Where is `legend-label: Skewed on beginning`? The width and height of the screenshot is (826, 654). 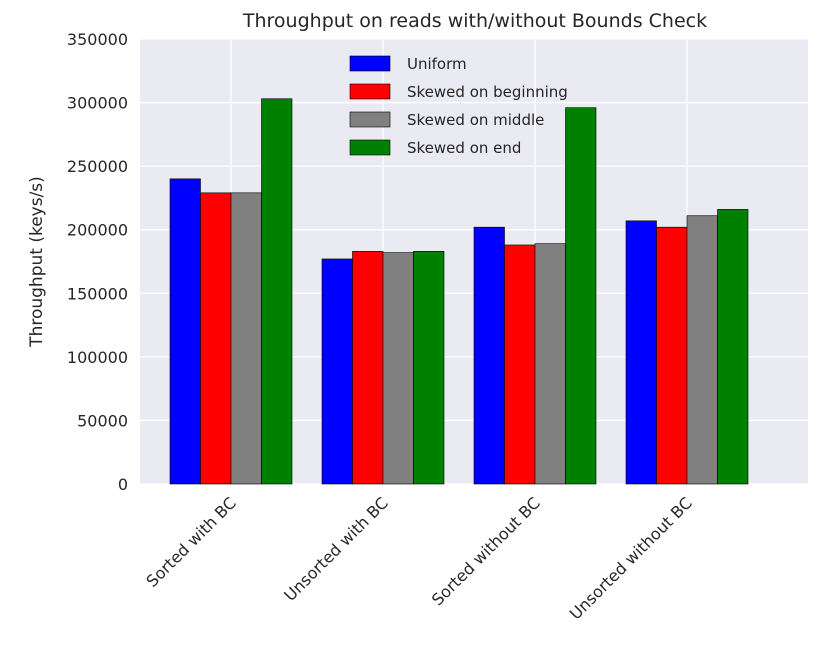
legend-label: Skewed on beginning is located at coordinates (487, 92).